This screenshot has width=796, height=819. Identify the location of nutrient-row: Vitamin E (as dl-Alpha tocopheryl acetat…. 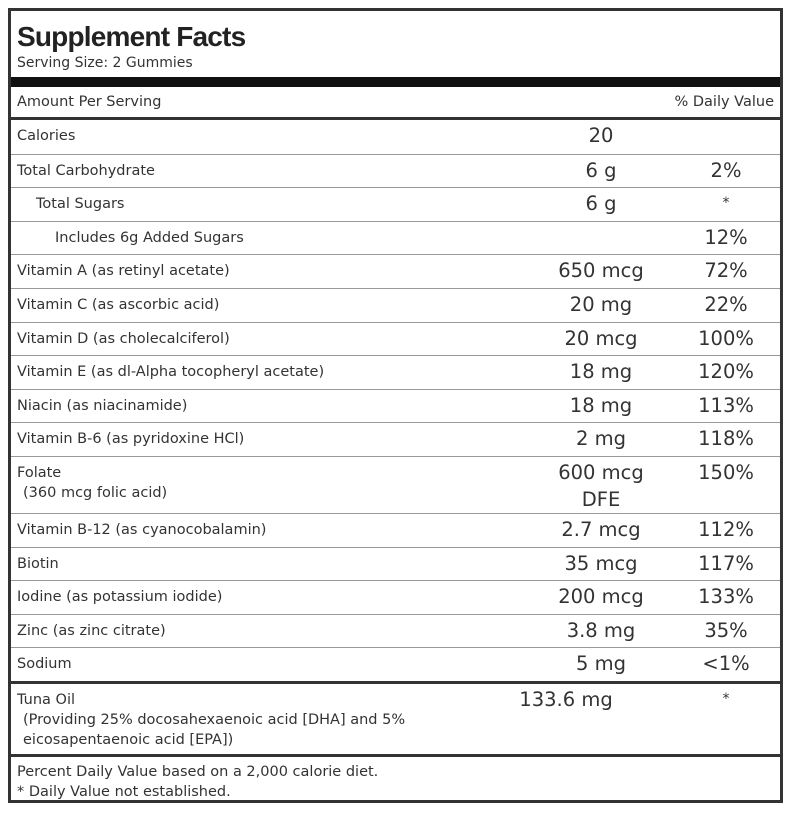
(395, 372).